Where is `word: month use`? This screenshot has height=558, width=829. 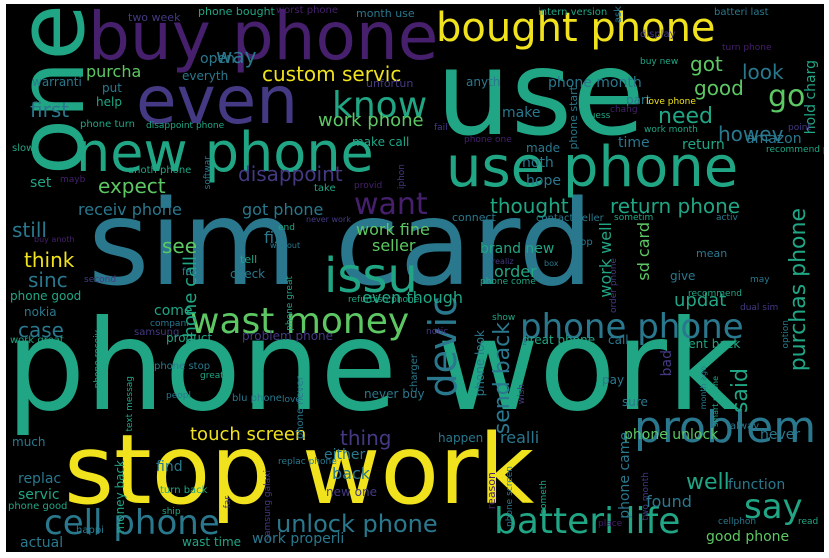
word: month use is located at coordinates (385, 13).